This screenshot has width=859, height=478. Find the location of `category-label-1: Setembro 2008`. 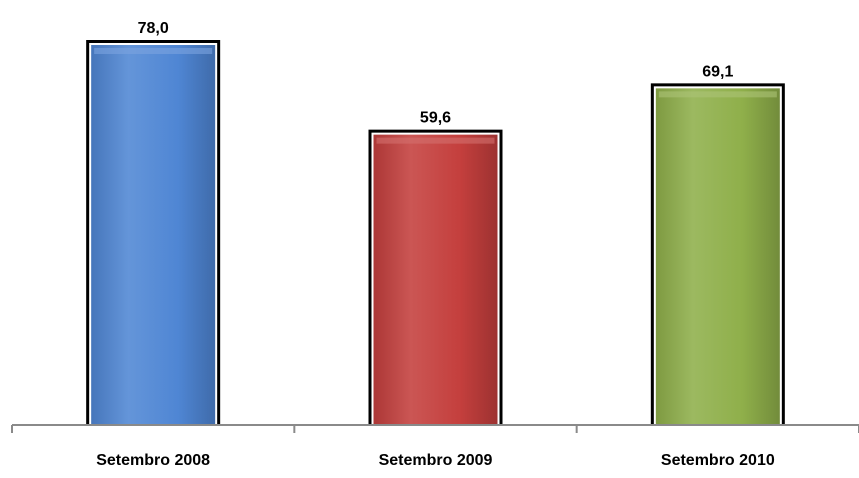

category-label-1: Setembro 2008 is located at coordinates (153, 460).